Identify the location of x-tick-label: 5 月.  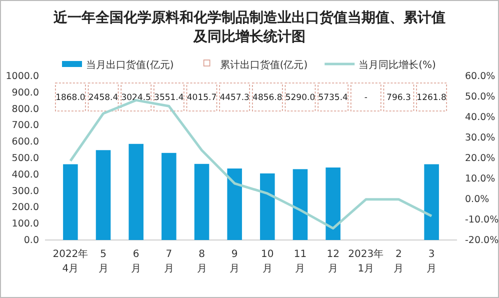
(103, 262).